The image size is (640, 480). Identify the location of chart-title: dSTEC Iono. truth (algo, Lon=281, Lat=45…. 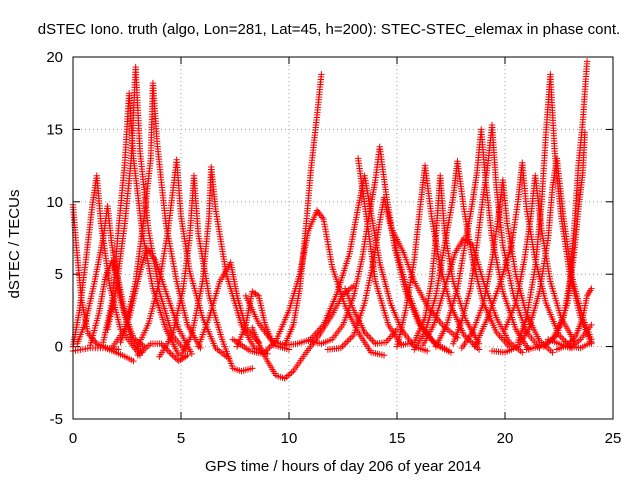
(329, 29).